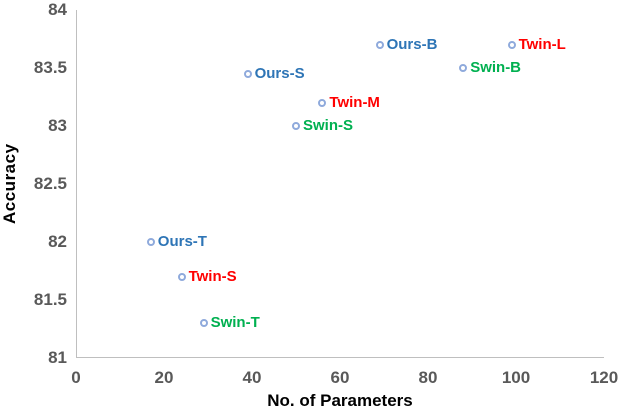 Image resolution: width=620 pixels, height=408 pixels. Describe the element at coordinates (57, 125) in the screenshot. I see `y-tick-label: 83` at that location.